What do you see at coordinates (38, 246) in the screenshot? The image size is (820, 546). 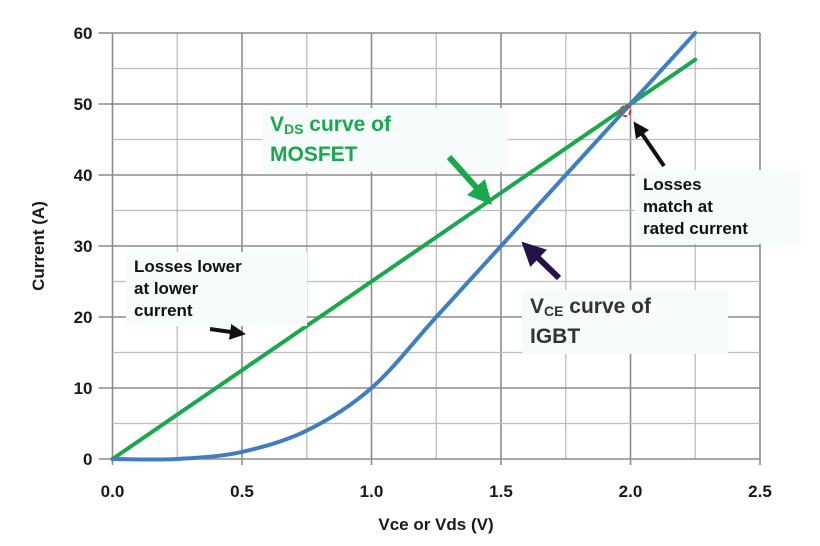 I see `y-axis-label: Current (A)` at bounding box center [38, 246].